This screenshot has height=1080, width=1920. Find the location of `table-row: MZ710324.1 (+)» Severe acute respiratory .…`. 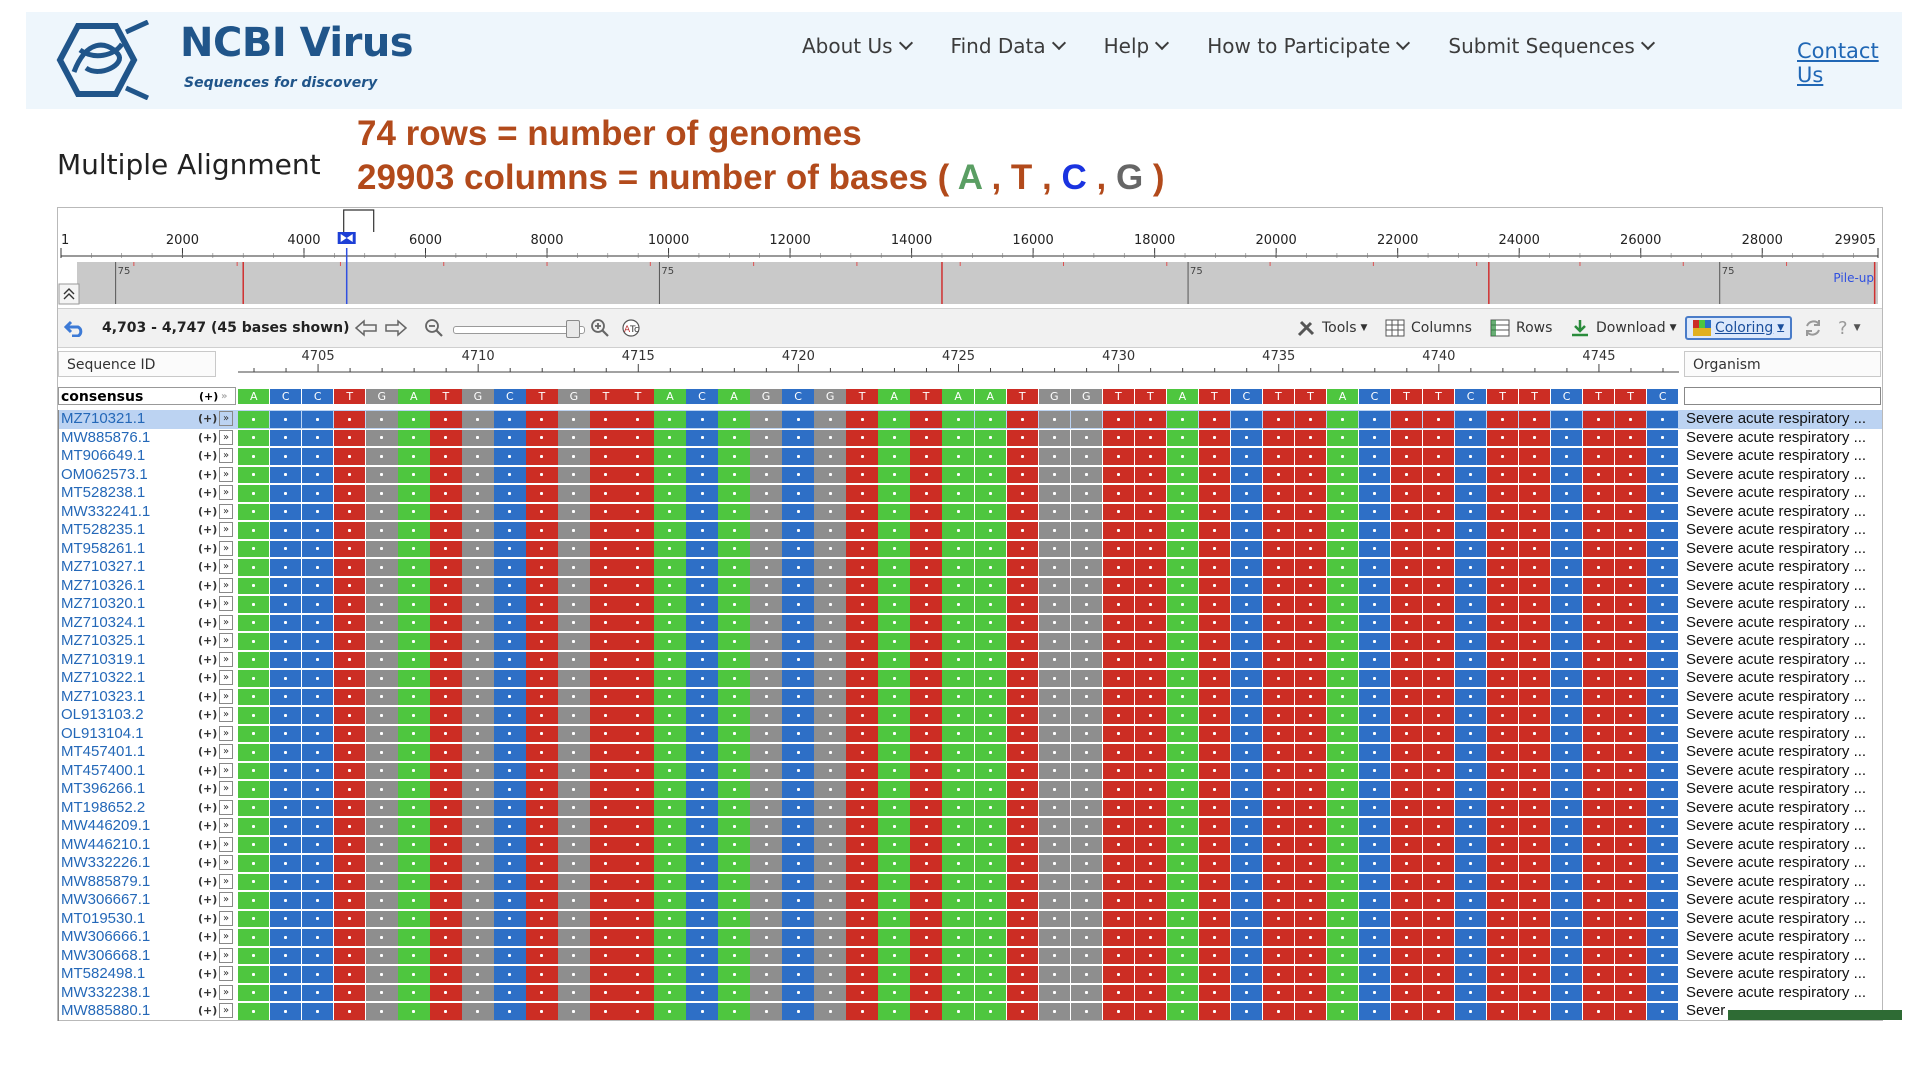

table-row: MZ710324.1 (+)» Severe acute respiratory .… is located at coordinates (970, 622).